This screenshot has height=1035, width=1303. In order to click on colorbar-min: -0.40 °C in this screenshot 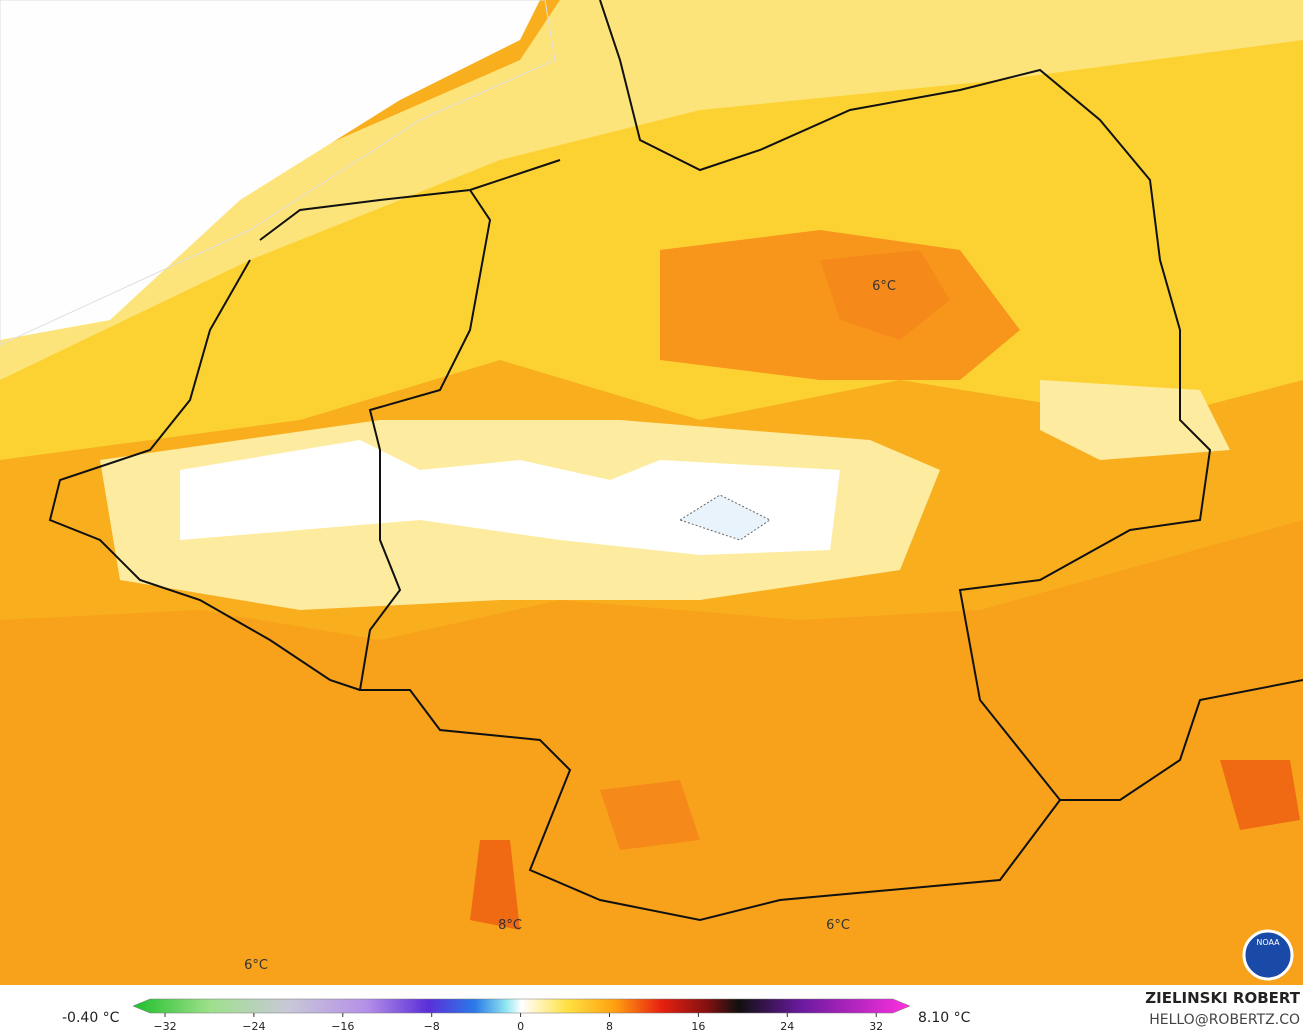, I will do `click(91, 1018)`.